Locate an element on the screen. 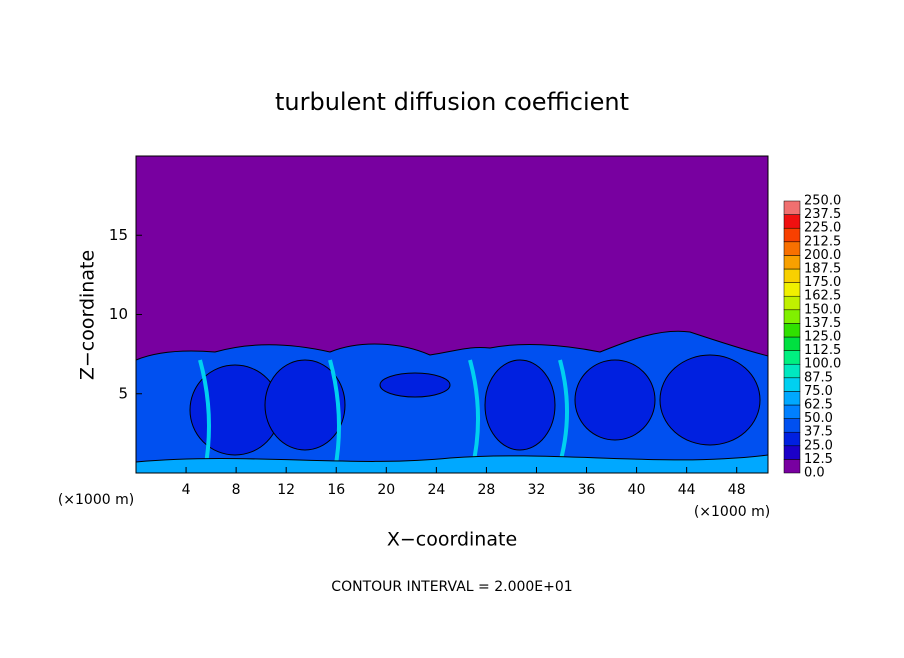 This screenshot has width=904, height=658. x-tick-label: 40 is located at coordinates (637, 490).